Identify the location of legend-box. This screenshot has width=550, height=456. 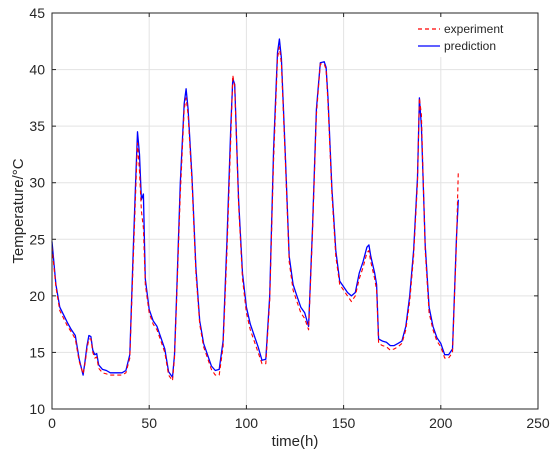
(474, 37).